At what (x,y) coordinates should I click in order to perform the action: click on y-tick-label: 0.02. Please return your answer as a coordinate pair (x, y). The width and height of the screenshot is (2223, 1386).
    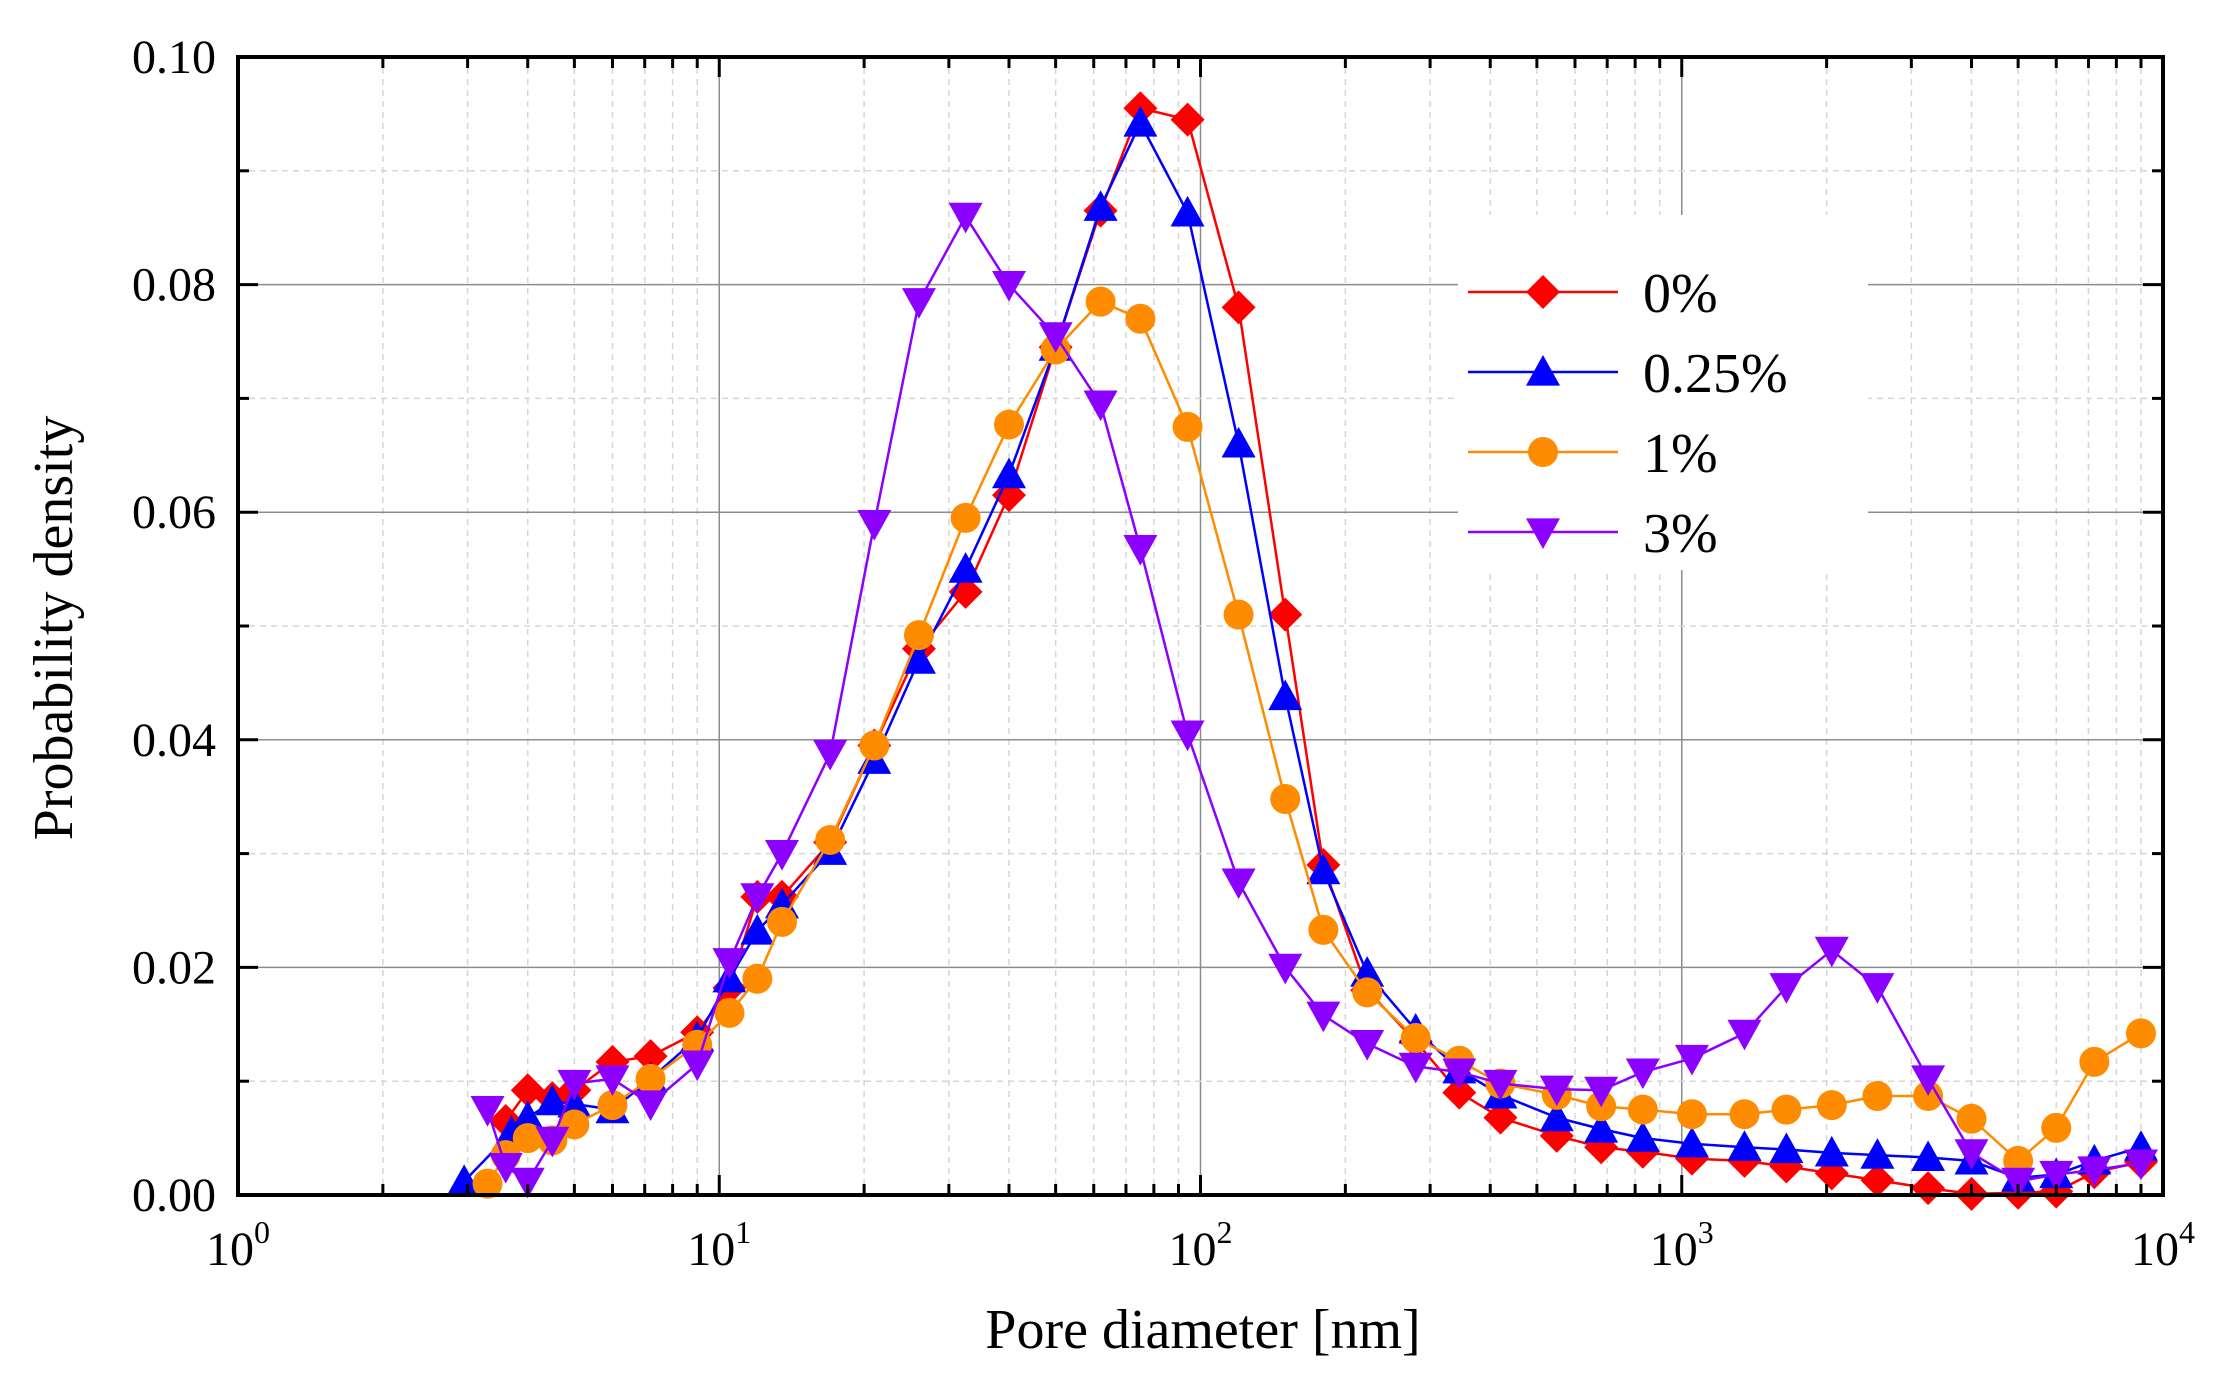
    Looking at the image, I should click on (174, 967).